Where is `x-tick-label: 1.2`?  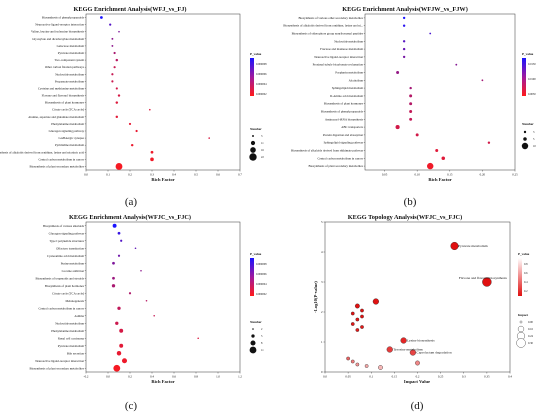
x-tick-label: 1.2 is located at coordinates (240, 377).